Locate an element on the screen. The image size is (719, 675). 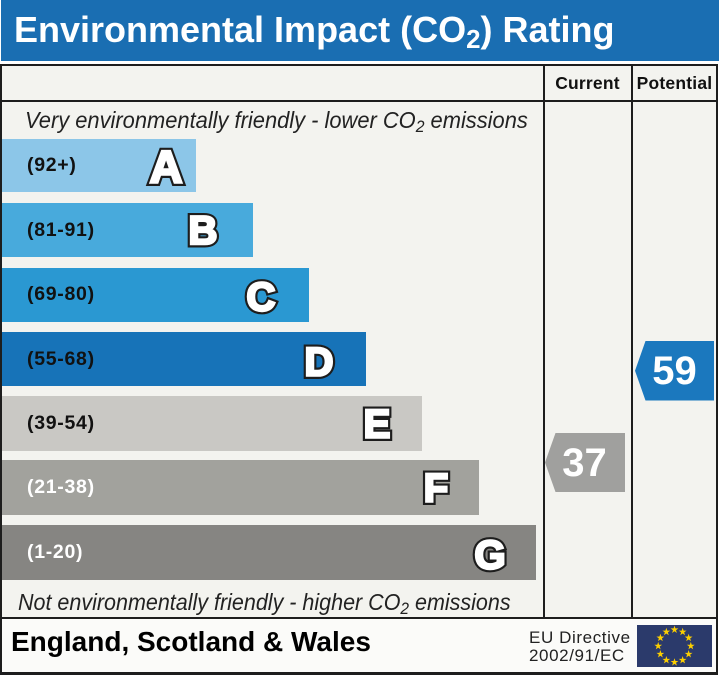
svg-text: G is located at coordinates (489, 555).